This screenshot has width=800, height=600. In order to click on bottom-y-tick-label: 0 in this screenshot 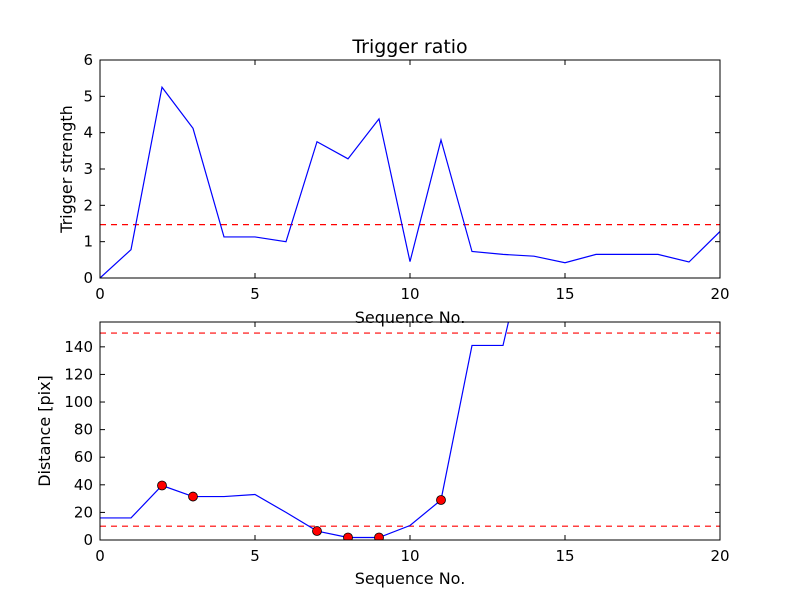, I will do `click(88, 540)`.